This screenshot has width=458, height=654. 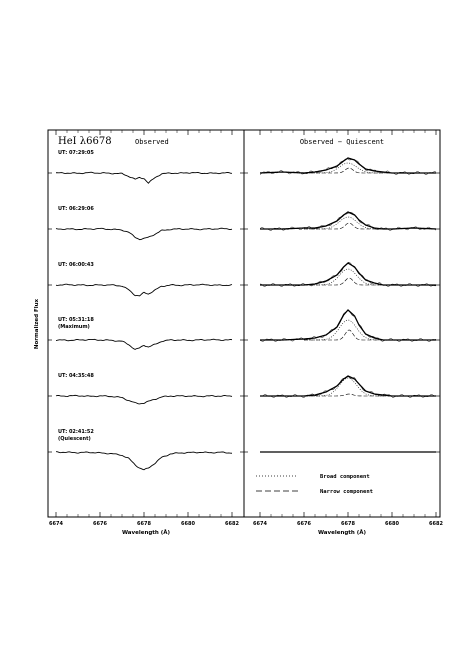 I want to click on legend-narrow-label: Narrow component, so click(x=346, y=492).